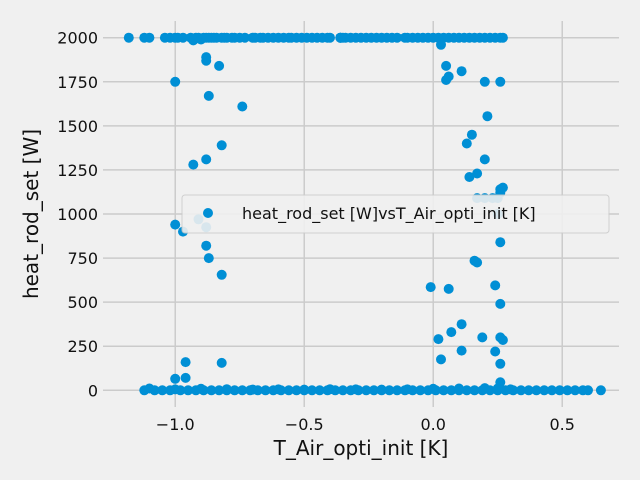 The height and width of the screenshot is (480, 640). Describe the element at coordinates (304, 424) in the screenshot. I see `x-tick-label: −0.5` at that location.